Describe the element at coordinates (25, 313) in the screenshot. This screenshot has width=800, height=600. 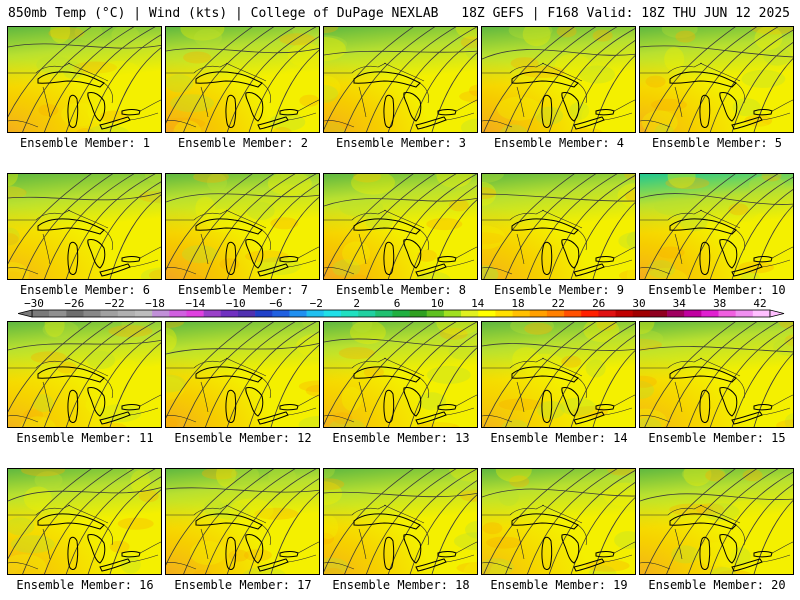
I see `colorbar-low-arrow` at that location.